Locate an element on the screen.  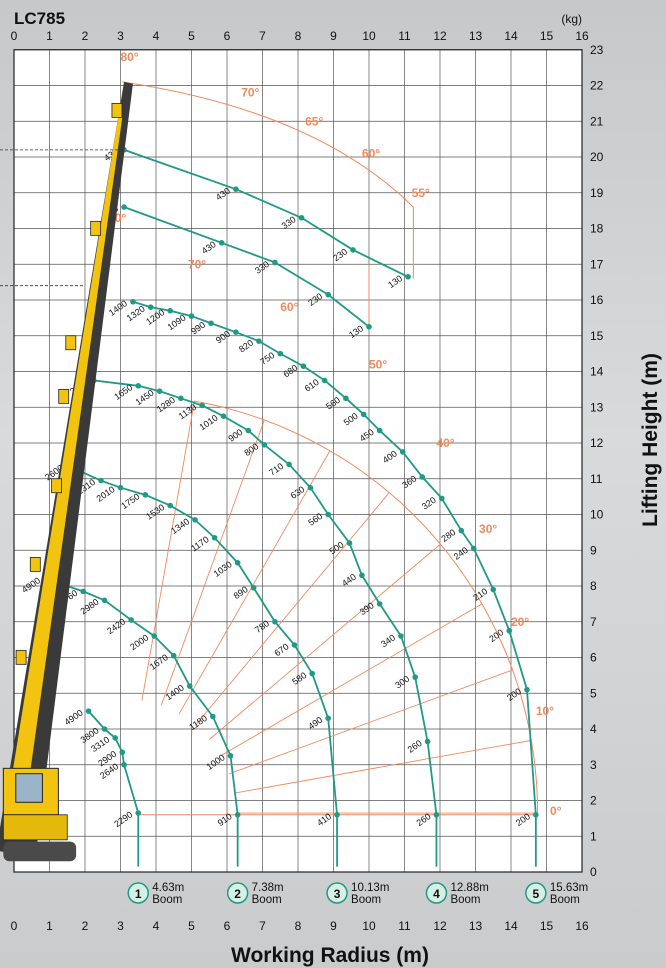
x-tick-label-top: 12 is located at coordinates (440, 36).